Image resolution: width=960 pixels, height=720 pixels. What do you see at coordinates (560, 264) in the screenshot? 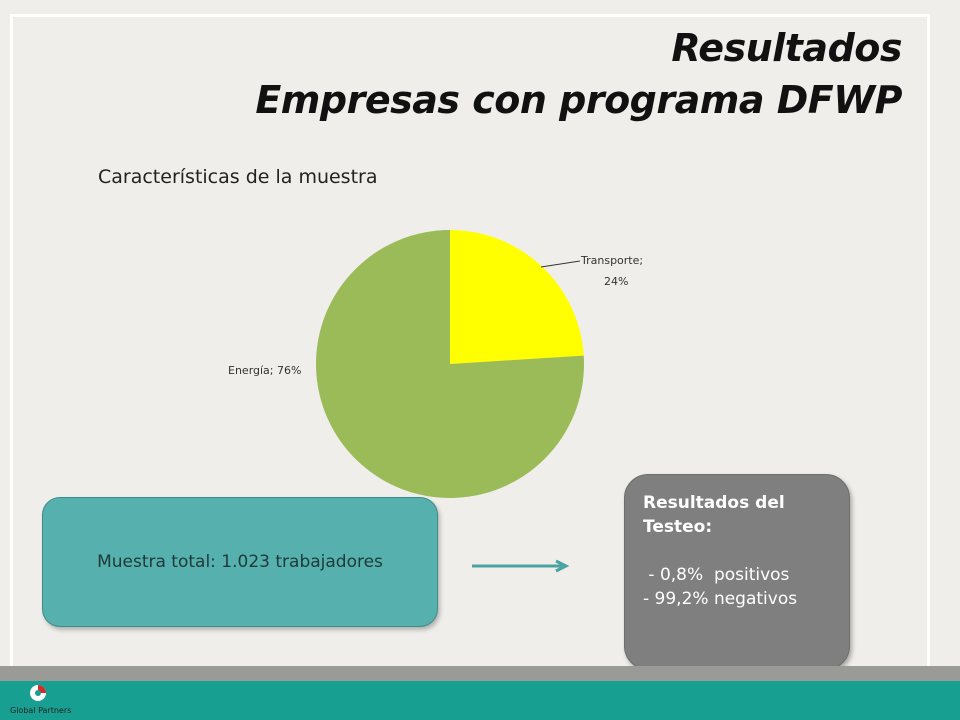
I see `transporte-leader-line` at bounding box center [560, 264].